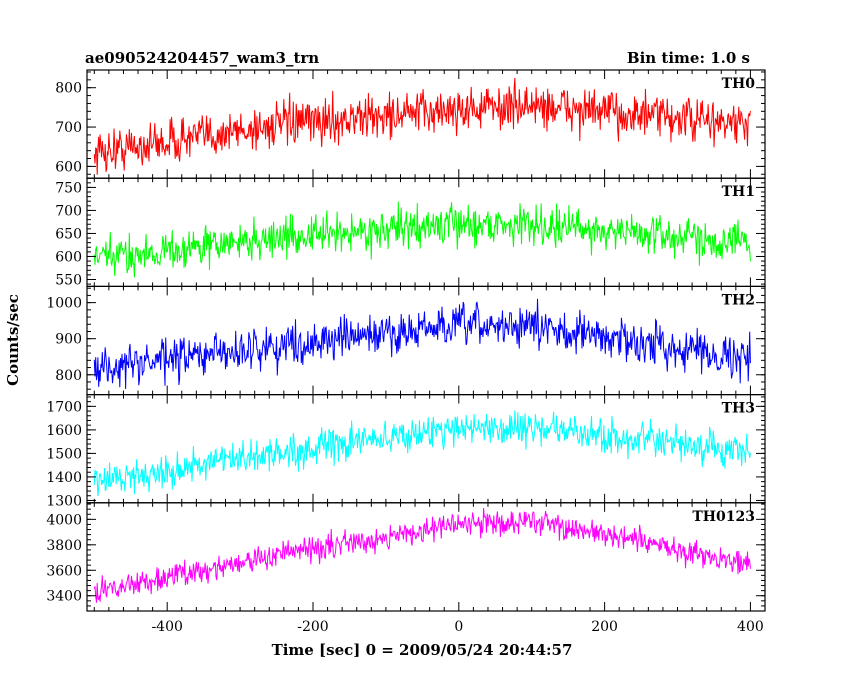 The image size is (850, 680). What do you see at coordinates (64, 597) in the screenshot?
I see `y-tick-label: 3400` at bounding box center [64, 597].